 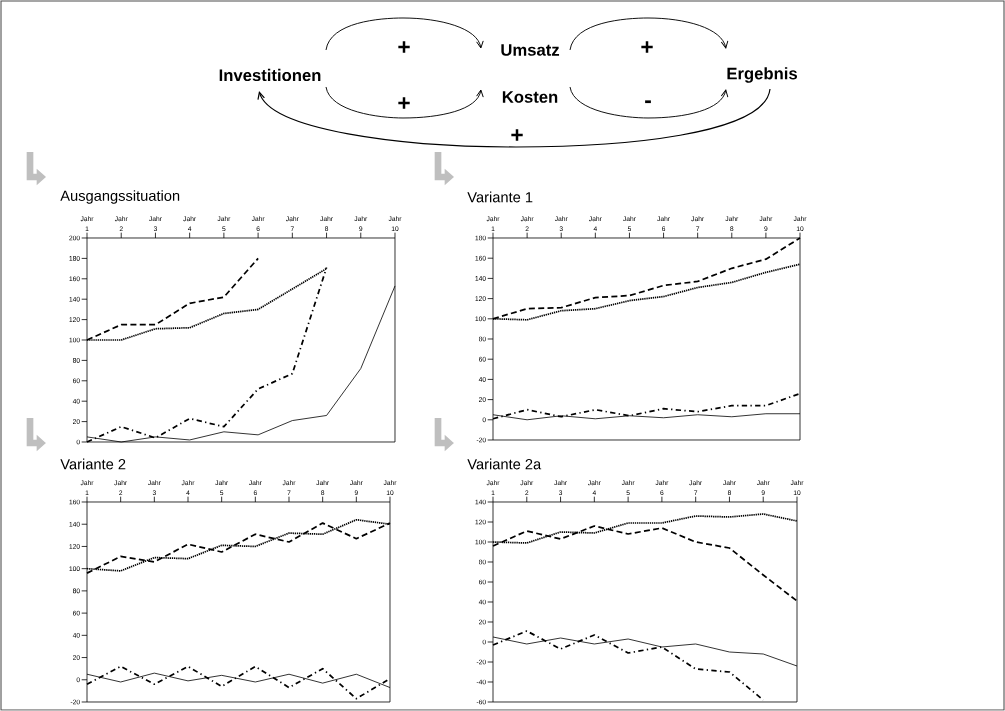 I want to click on text: Ergebnis, so click(x=762, y=75).